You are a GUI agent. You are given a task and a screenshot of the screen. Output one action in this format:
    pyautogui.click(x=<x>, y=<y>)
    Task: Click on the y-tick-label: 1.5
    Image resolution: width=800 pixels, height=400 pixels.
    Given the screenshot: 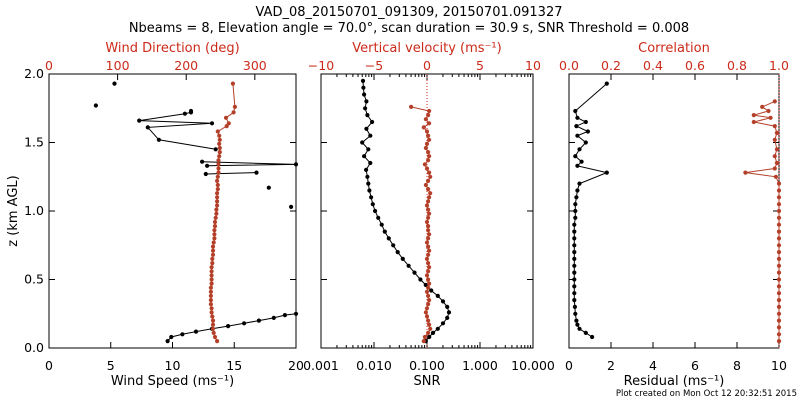 What is the action you would take?
    pyautogui.click(x=34, y=142)
    